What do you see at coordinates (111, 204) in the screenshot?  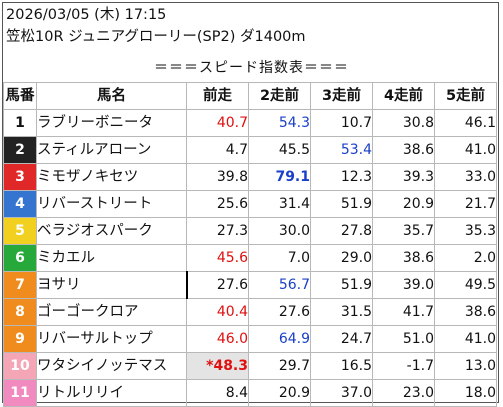 I see `horse-name: リバーストリート` at bounding box center [111, 204].